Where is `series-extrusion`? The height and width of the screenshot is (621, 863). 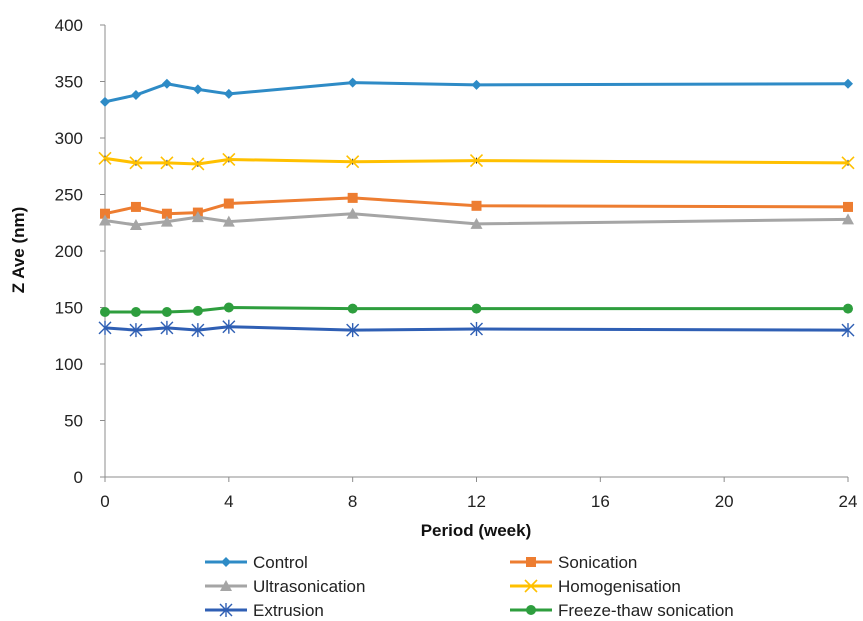 series-extrusion is located at coordinates (476, 328).